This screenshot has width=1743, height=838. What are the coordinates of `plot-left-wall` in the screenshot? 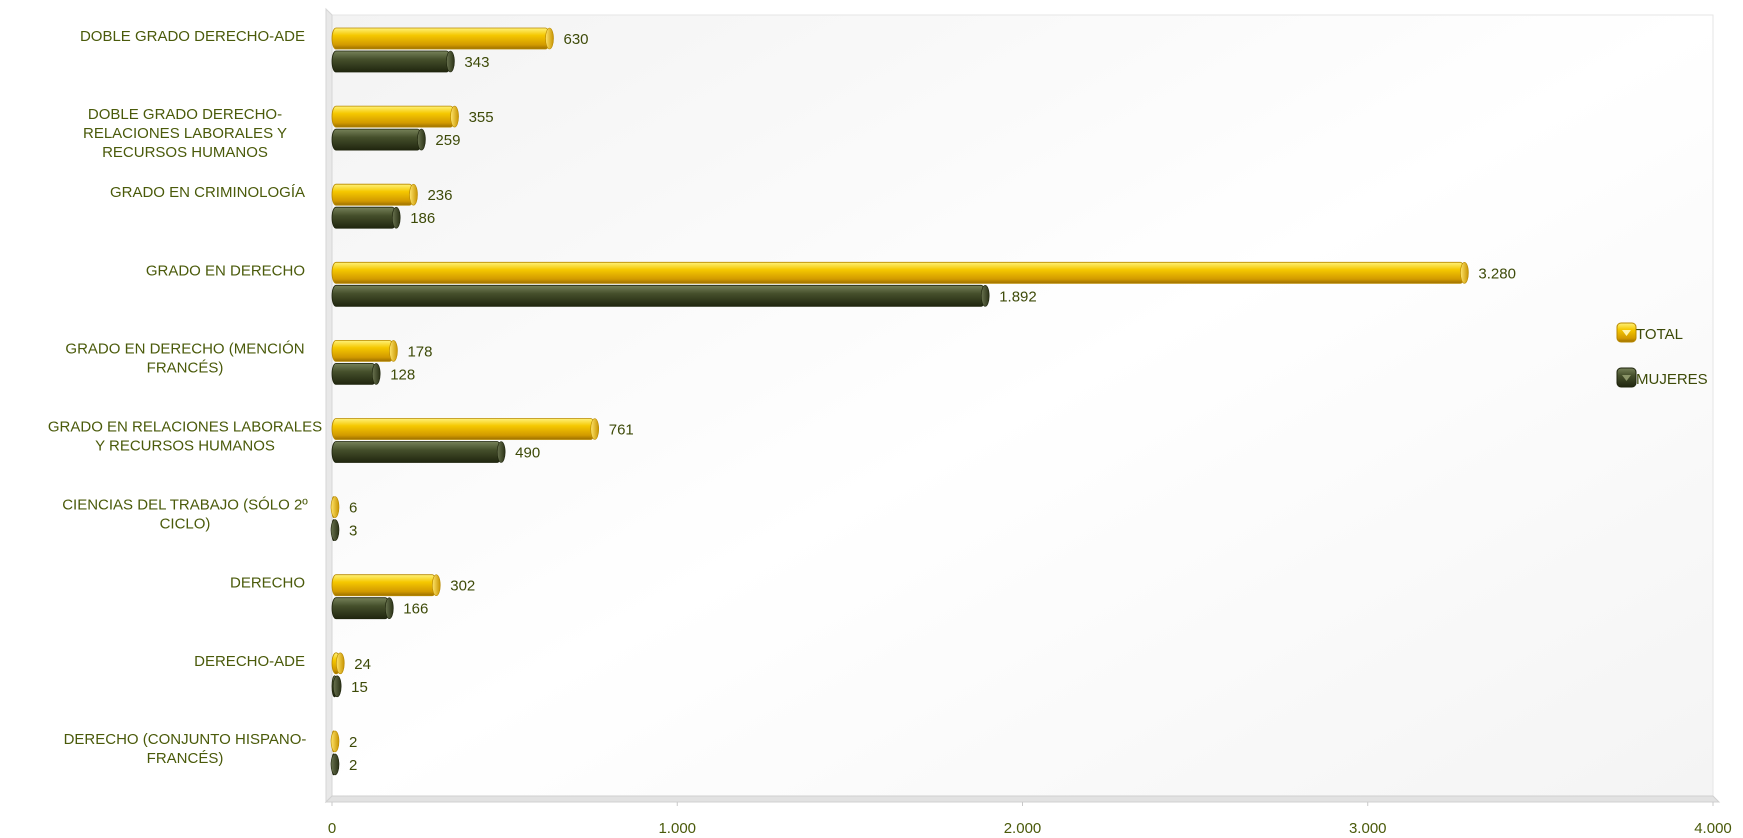 It's located at (329, 405).